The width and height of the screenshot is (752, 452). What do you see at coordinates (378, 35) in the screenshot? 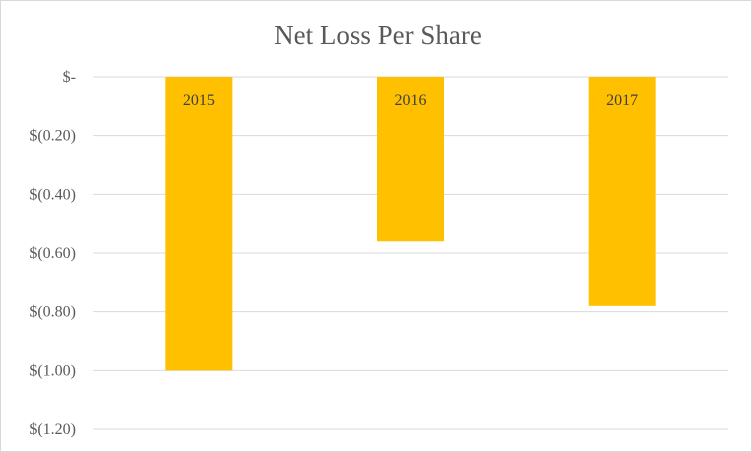
I see `chart-title: Net Loss Per Share` at bounding box center [378, 35].